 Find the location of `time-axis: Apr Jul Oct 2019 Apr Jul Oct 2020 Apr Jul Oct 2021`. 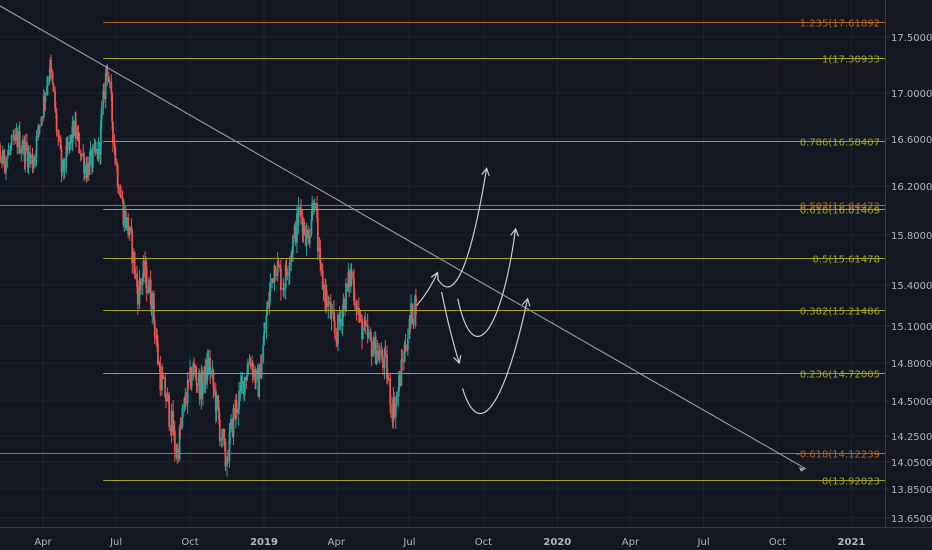

time-axis: Apr Jul Oct 2019 Apr Jul Oct 2020 Apr Jul Oct 2021 is located at coordinates (466, 538).